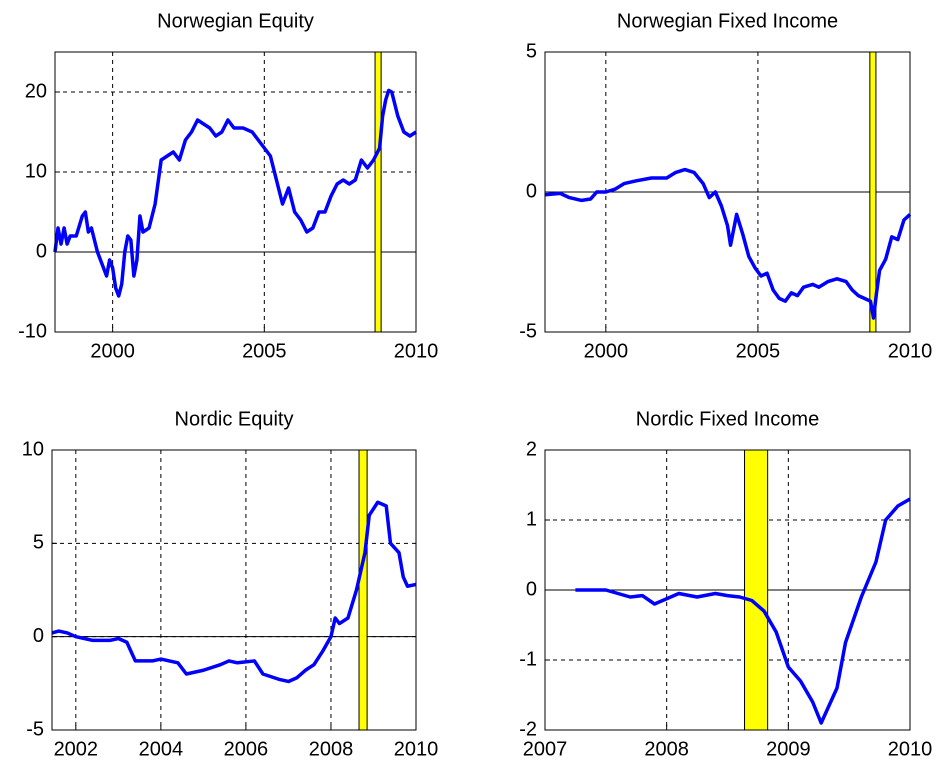 The image size is (940, 766). What do you see at coordinates (32, 331) in the screenshot?
I see `y-tick-label: -10` at bounding box center [32, 331].